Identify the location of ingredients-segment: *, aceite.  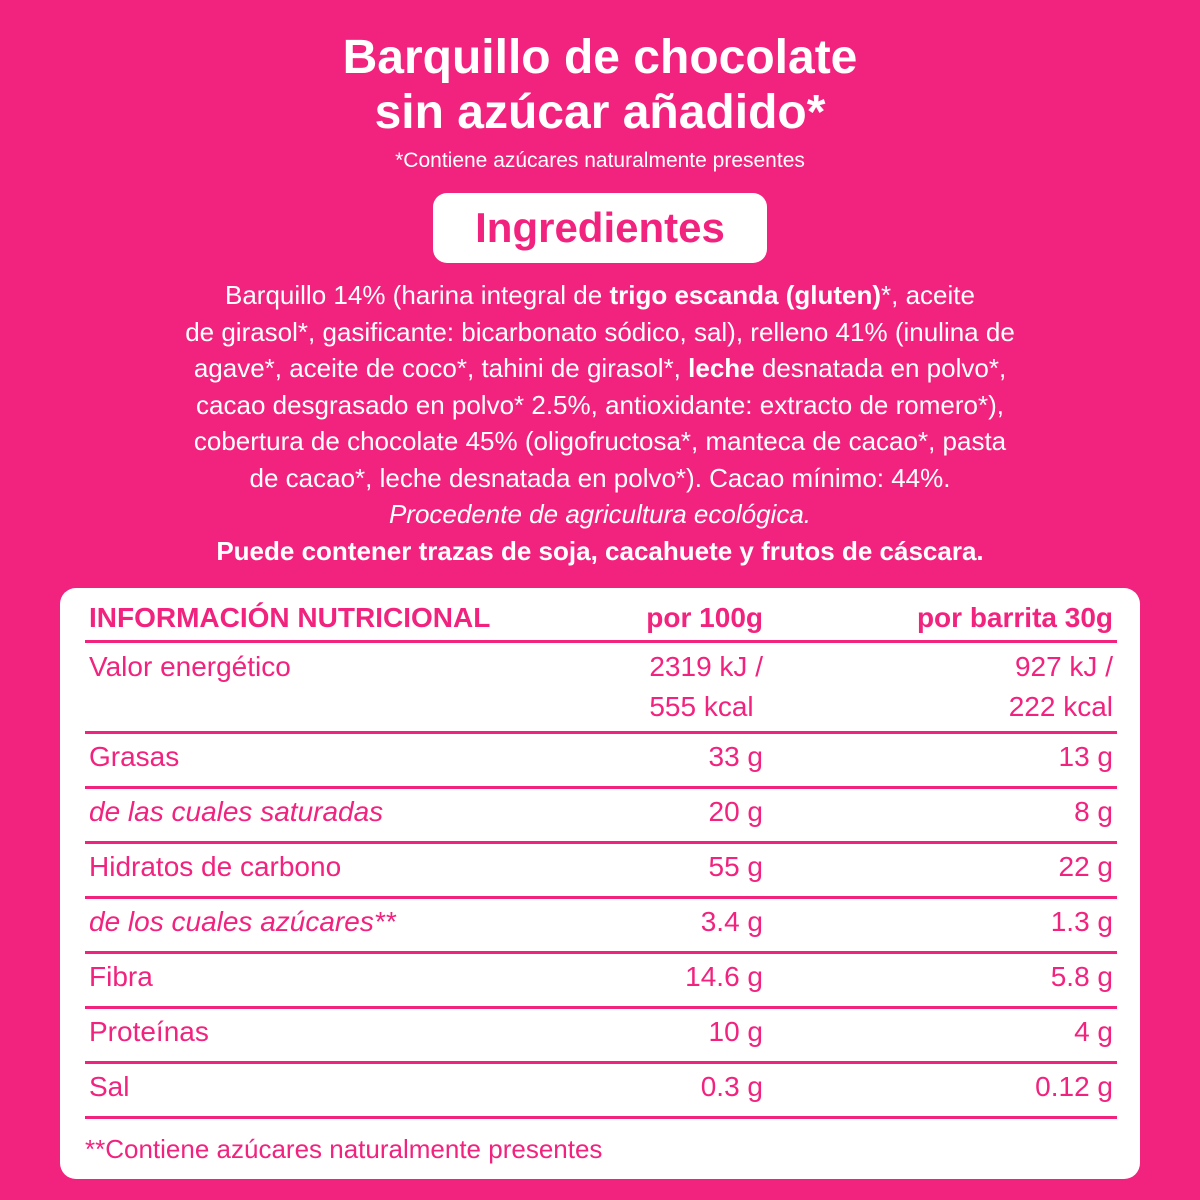
(928, 295).